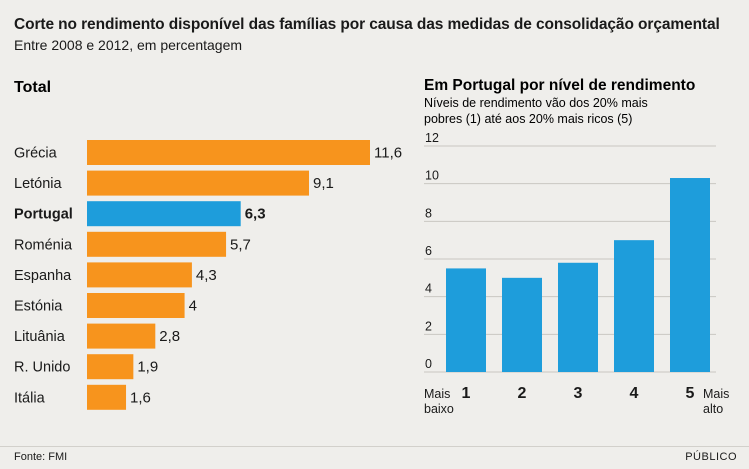 The width and height of the screenshot is (749, 469). Describe the element at coordinates (32, 87) in the screenshot. I see `left-chart-title: Total` at that location.